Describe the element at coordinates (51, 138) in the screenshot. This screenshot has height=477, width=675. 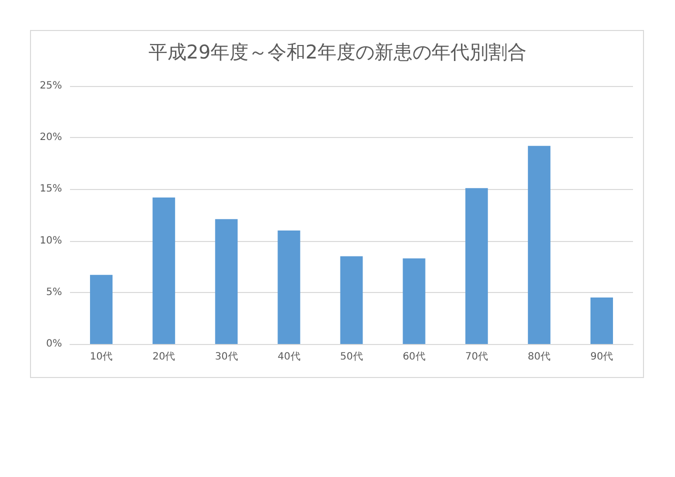
I see `y-tick-label: 20%` at that location.